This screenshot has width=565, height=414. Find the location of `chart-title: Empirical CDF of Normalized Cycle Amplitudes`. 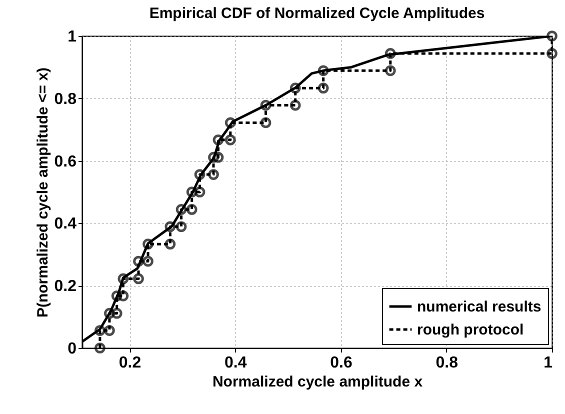

chart-title: Empirical CDF of Normalized Cycle Amplitudes is located at coordinates (317, 13).